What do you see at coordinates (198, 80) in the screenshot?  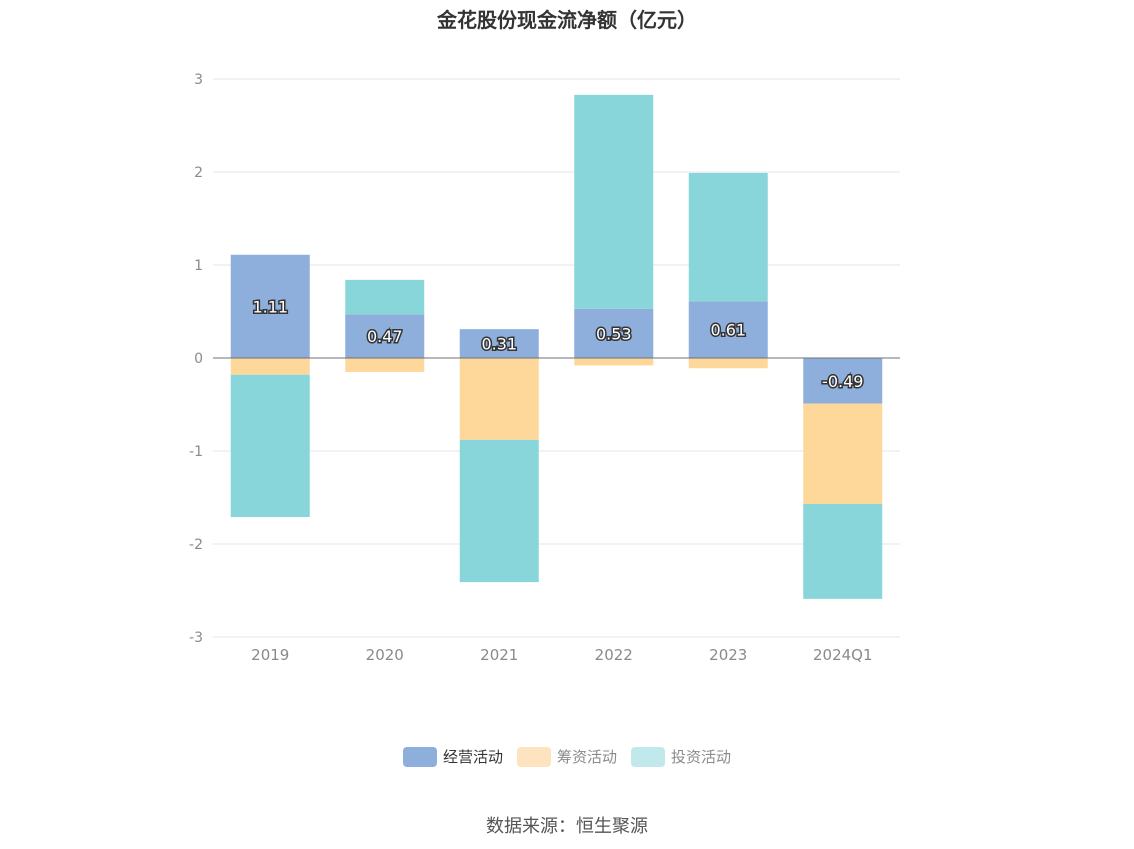 I see `y-tick-label: 3` at bounding box center [198, 80].